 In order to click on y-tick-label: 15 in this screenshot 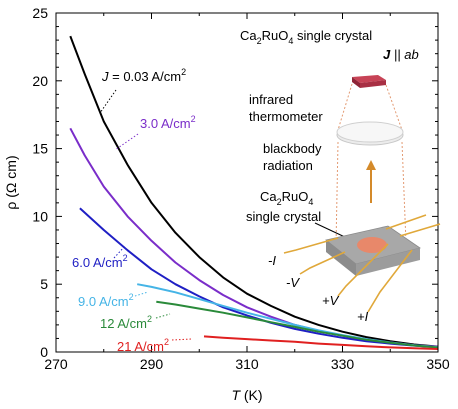, I will do `click(40, 149)`.